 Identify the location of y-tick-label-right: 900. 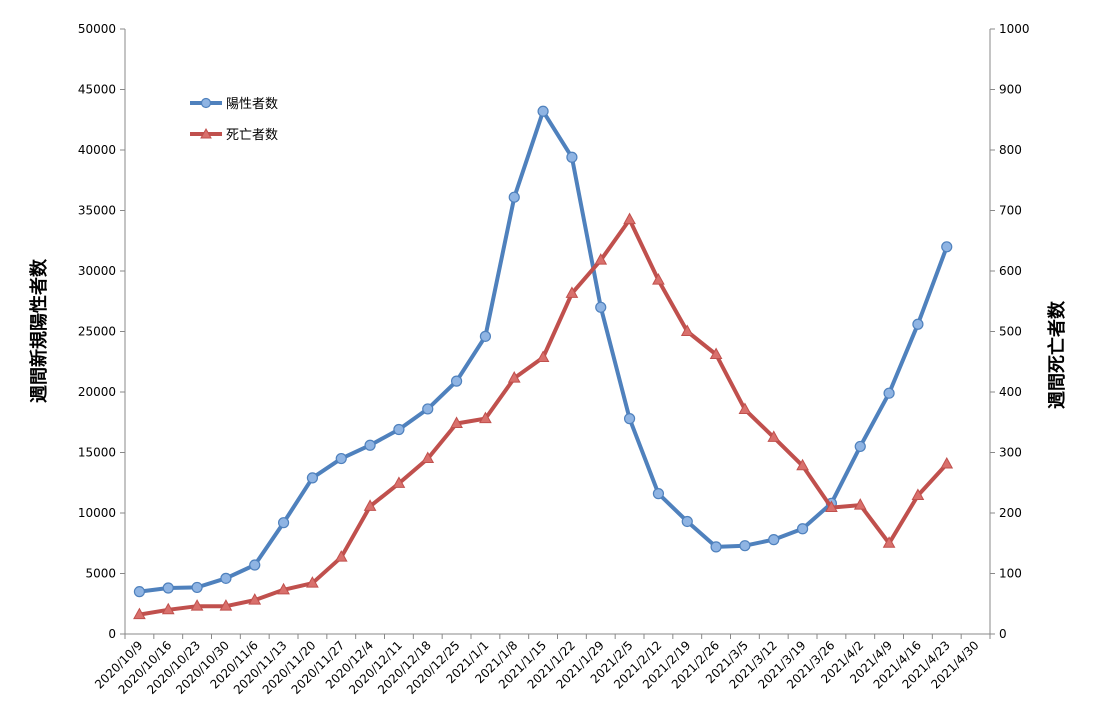
(1010, 90).